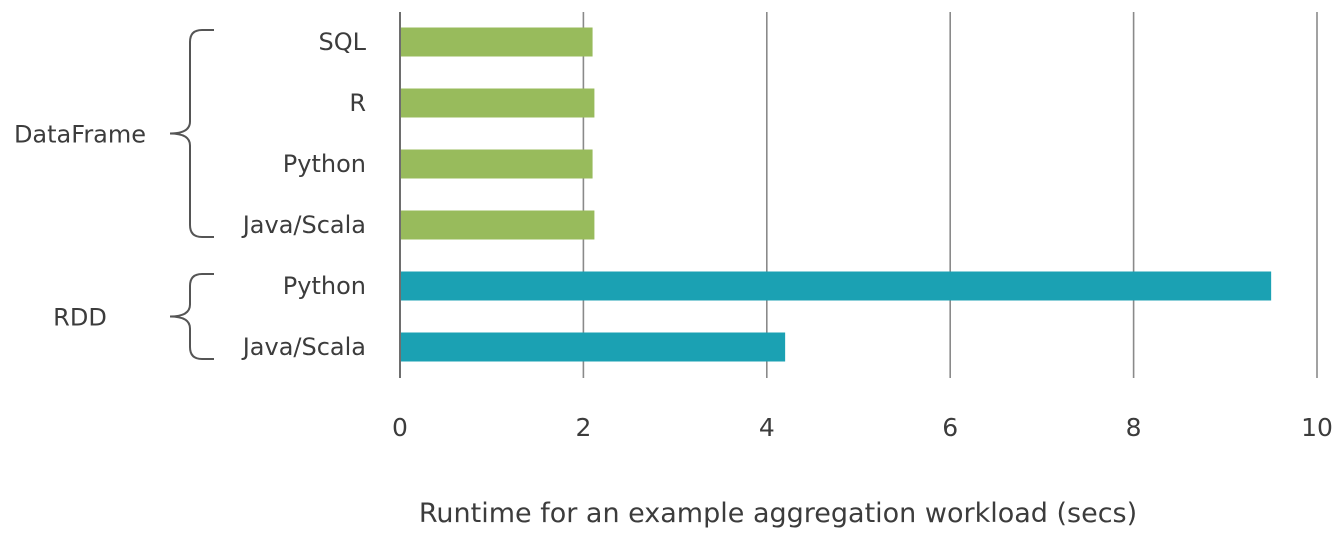  I want to click on group-label: DataFrame, so click(80, 135).